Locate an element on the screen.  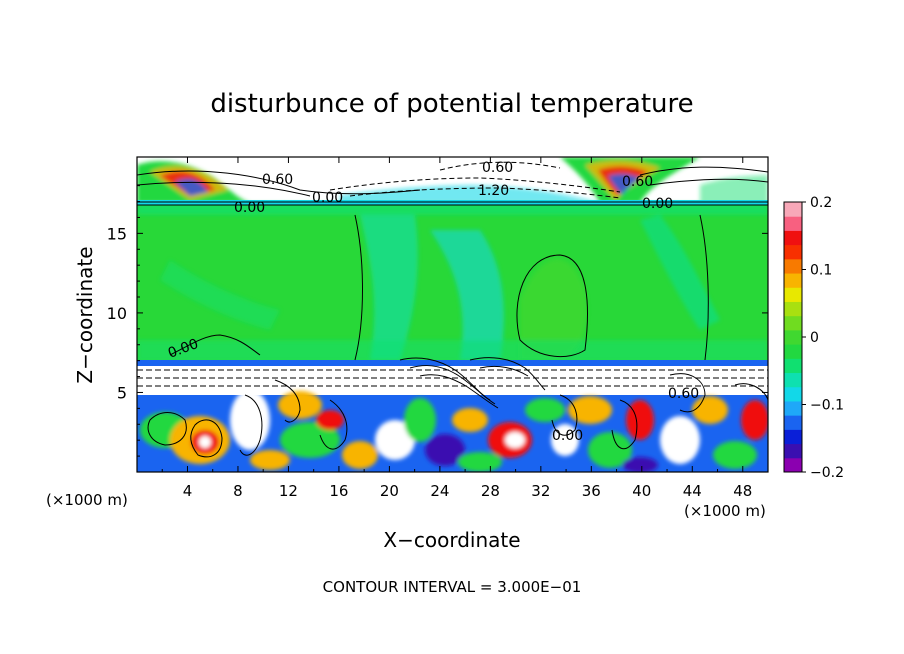
colorbar-tick-label: 0.2 is located at coordinates (821, 203).